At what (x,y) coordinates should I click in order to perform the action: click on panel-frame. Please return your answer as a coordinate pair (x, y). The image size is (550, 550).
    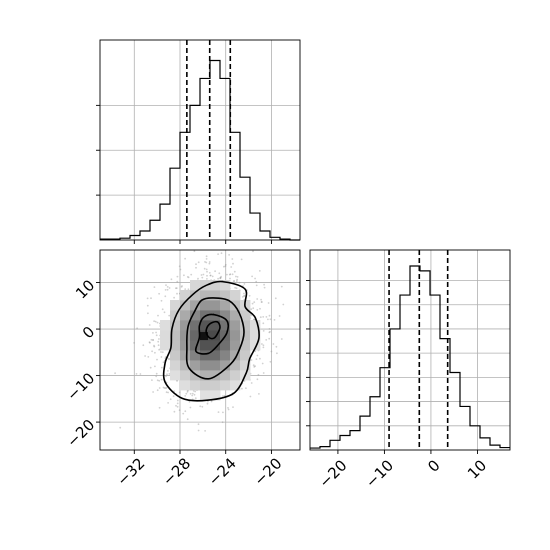
    Looking at the image, I should click on (410, 350).